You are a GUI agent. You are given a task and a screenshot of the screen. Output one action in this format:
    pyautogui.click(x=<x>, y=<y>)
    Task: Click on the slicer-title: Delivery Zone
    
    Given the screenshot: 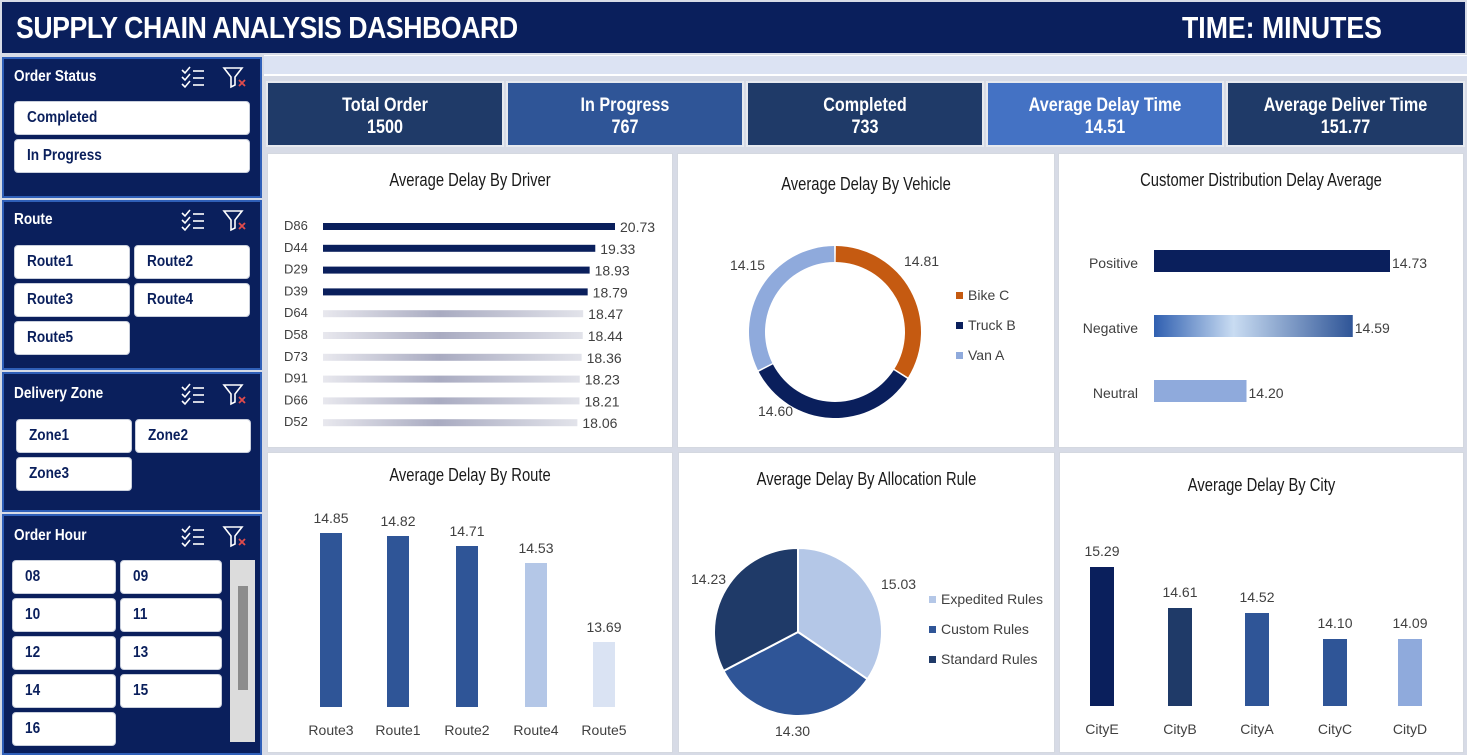 What is the action you would take?
    pyautogui.click(x=59, y=393)
    